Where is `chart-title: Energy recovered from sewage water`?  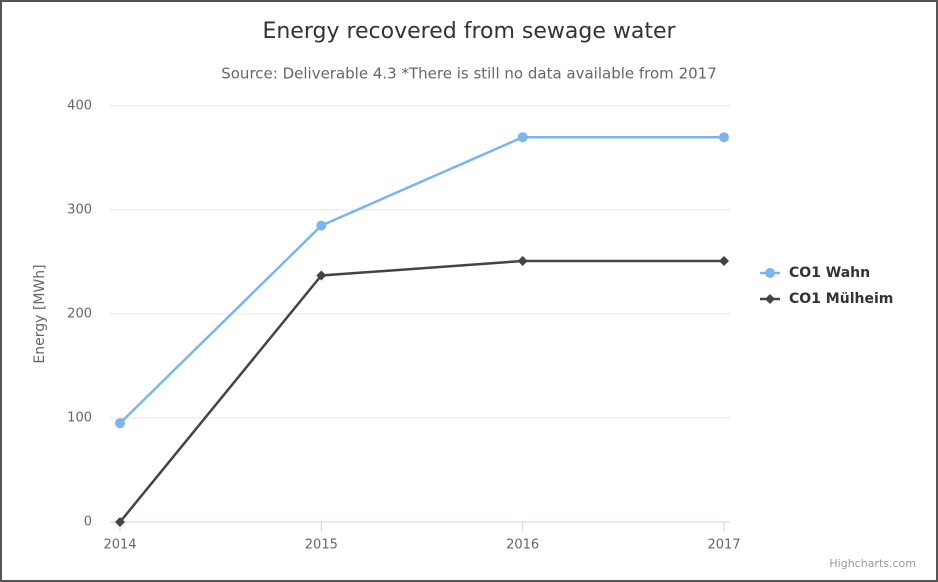
chart-title: Energy recovered from sewage water is located at coordinates (469, 31).